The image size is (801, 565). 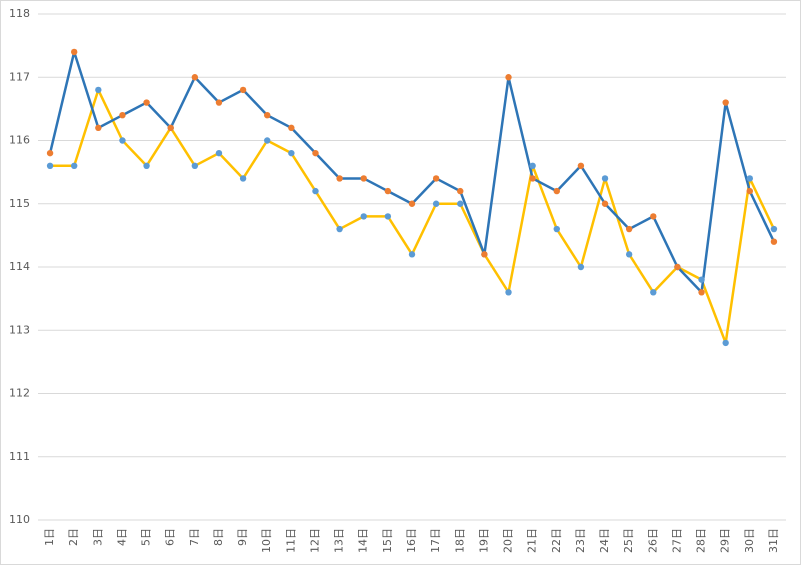 What do you see at coordinates (19, 266) in the screenshot?
I see `y-tick-label: 114` at bounding box center [19, 266].